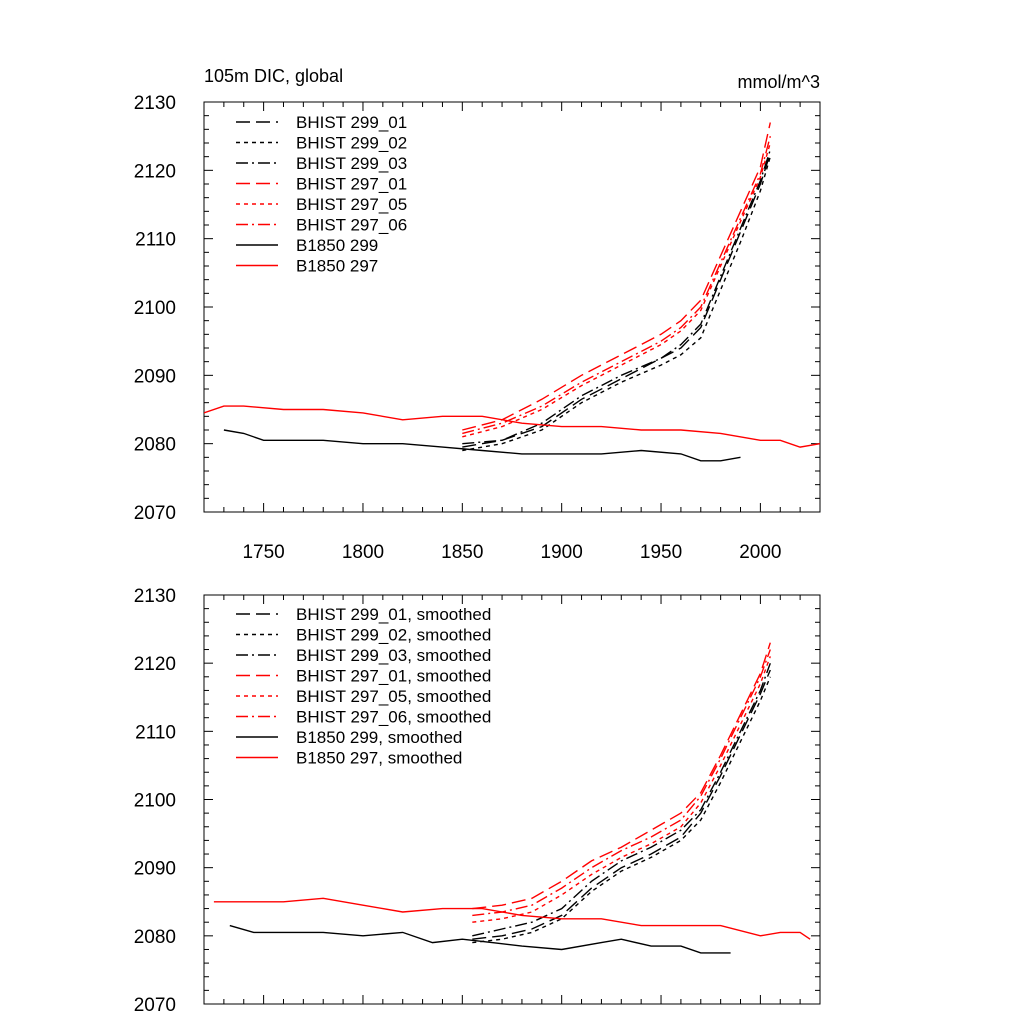 The height and width of the screenshot is (1024, 1024). I want to click on x-tick-label: 1950, so click(661, 552).